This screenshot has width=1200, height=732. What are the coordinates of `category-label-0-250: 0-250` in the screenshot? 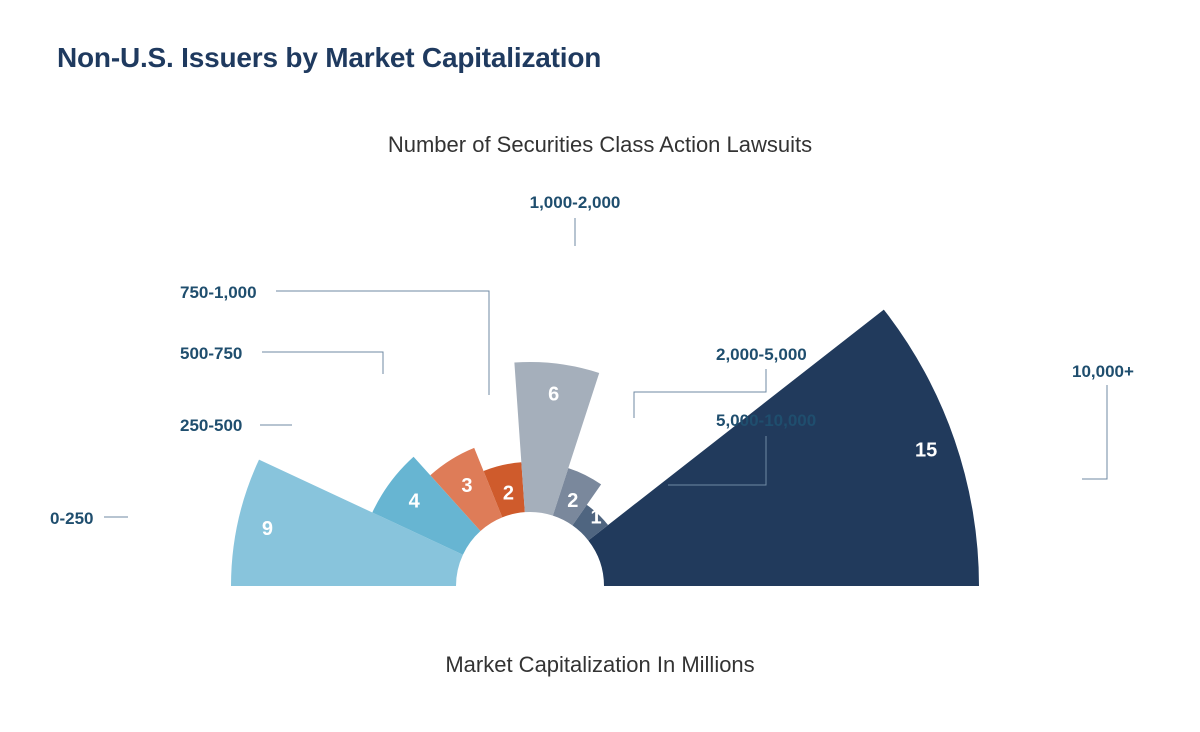 It's located at (71, 518).